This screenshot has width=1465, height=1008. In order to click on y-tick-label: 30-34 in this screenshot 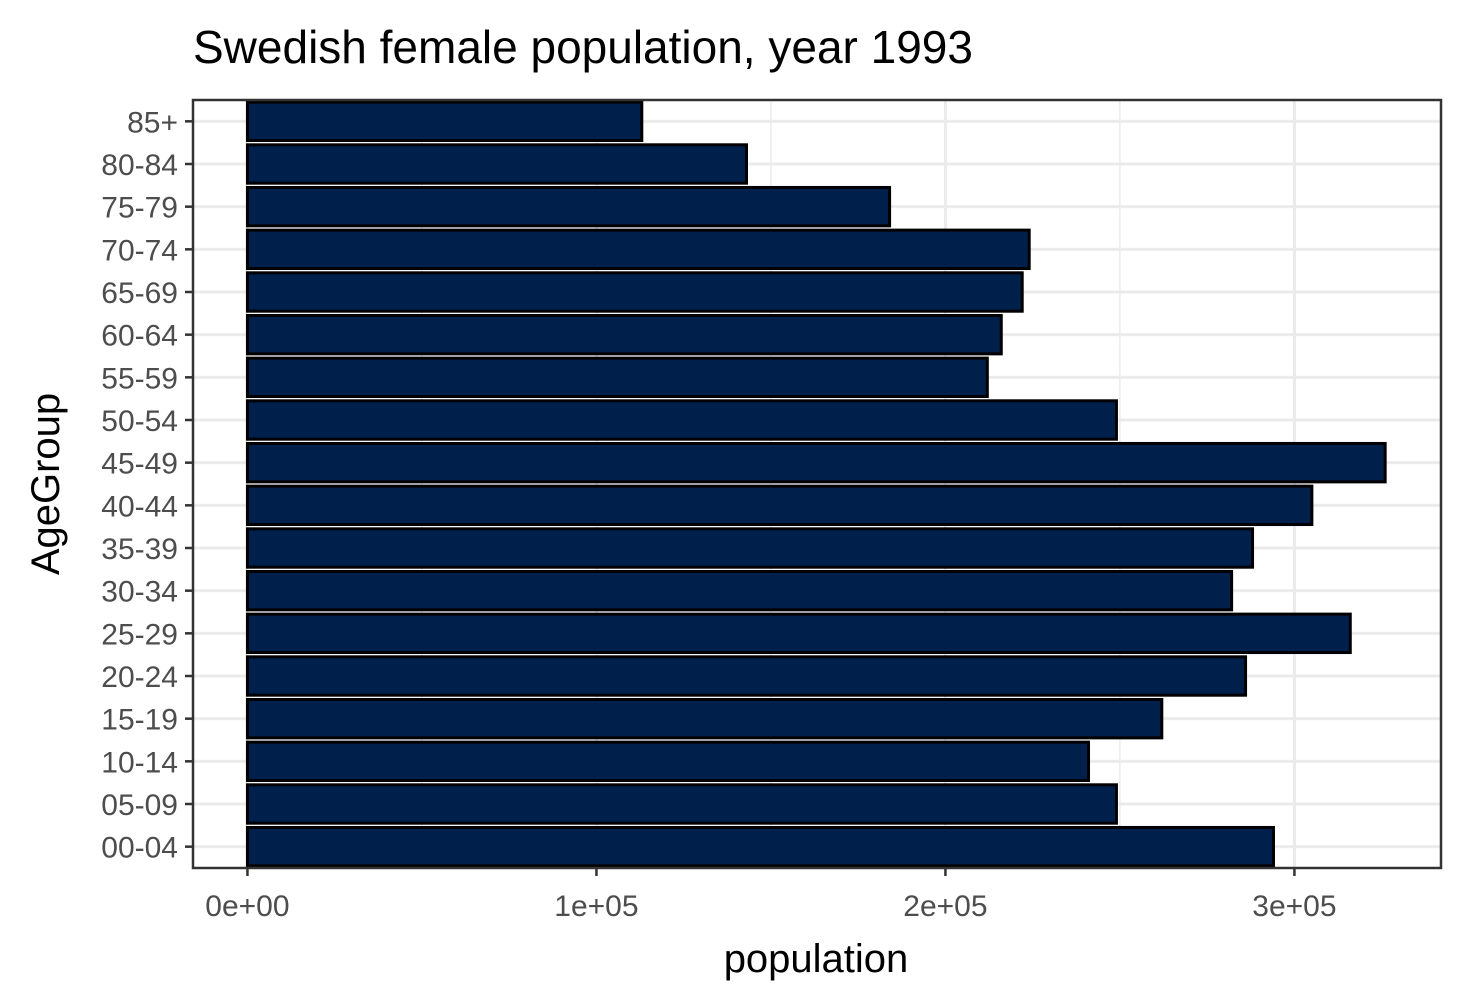, I will do `click(139, 592)`.